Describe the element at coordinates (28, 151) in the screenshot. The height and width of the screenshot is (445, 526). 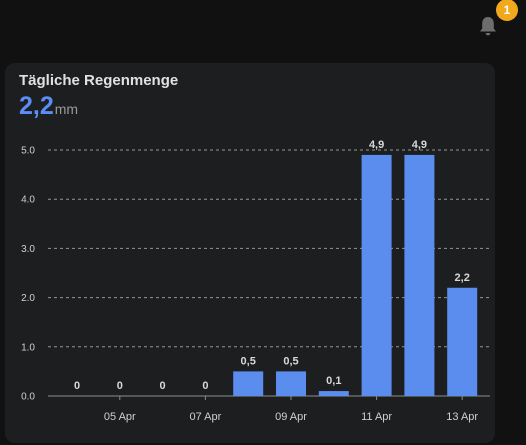
I see `y-tick-label: 5.0` at that location.